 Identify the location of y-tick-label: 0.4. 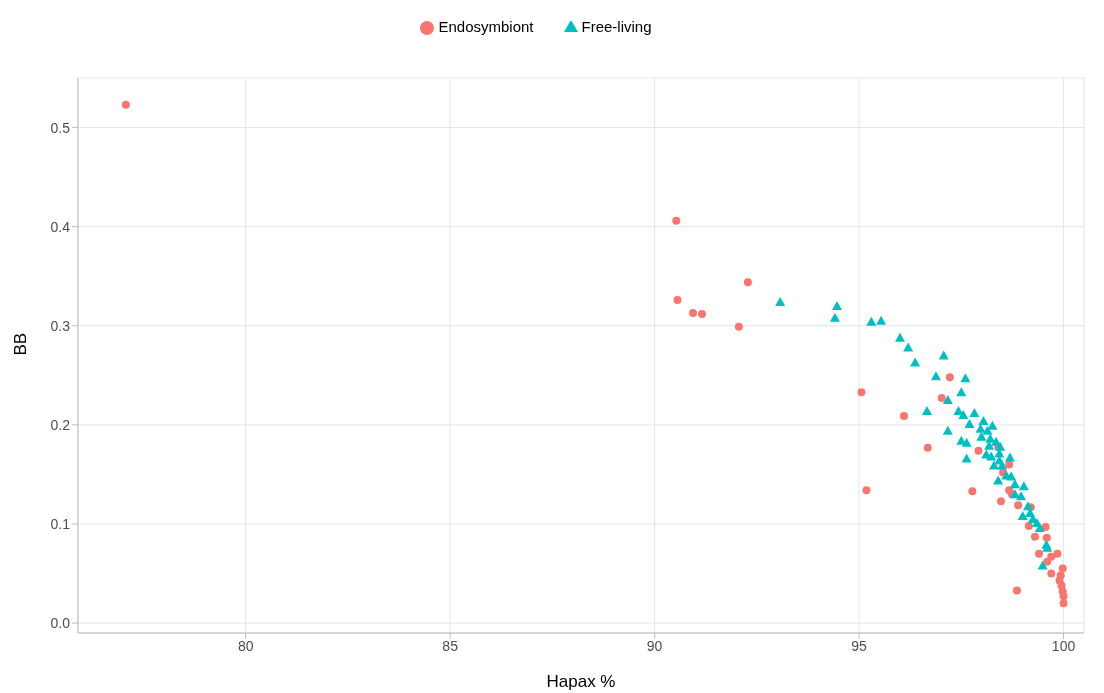
(60, 226).